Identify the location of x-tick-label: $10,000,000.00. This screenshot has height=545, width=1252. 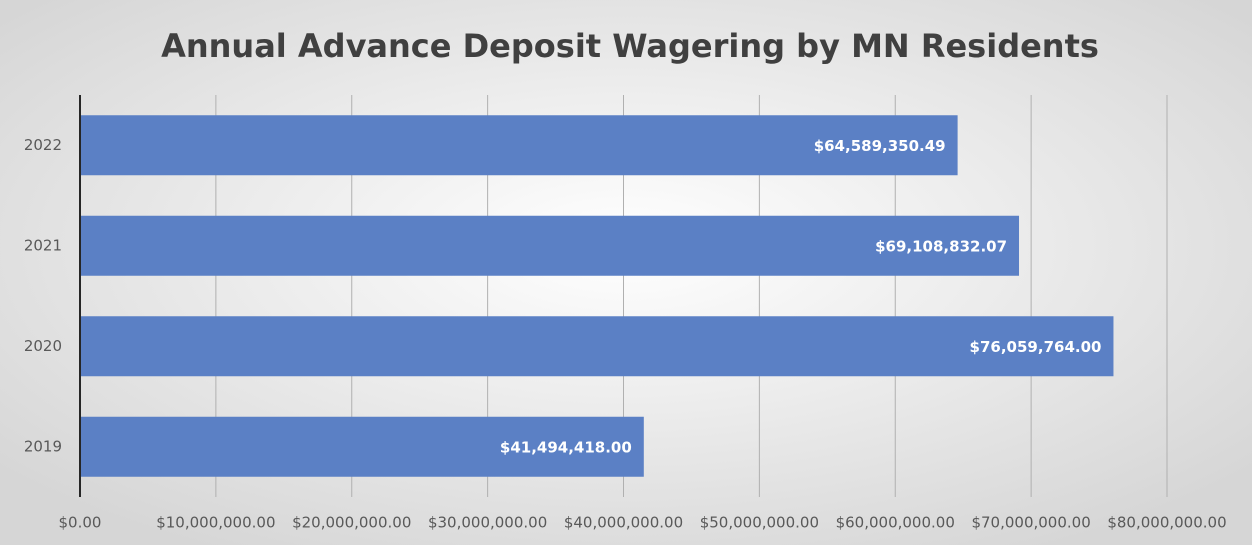
(215, 523).